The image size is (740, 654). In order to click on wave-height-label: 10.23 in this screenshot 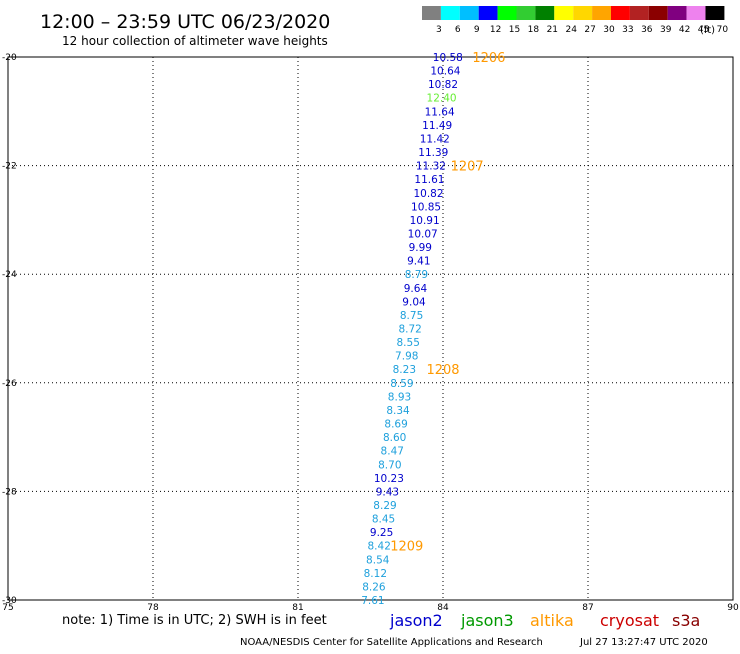, I will do `click(389, 479)`.